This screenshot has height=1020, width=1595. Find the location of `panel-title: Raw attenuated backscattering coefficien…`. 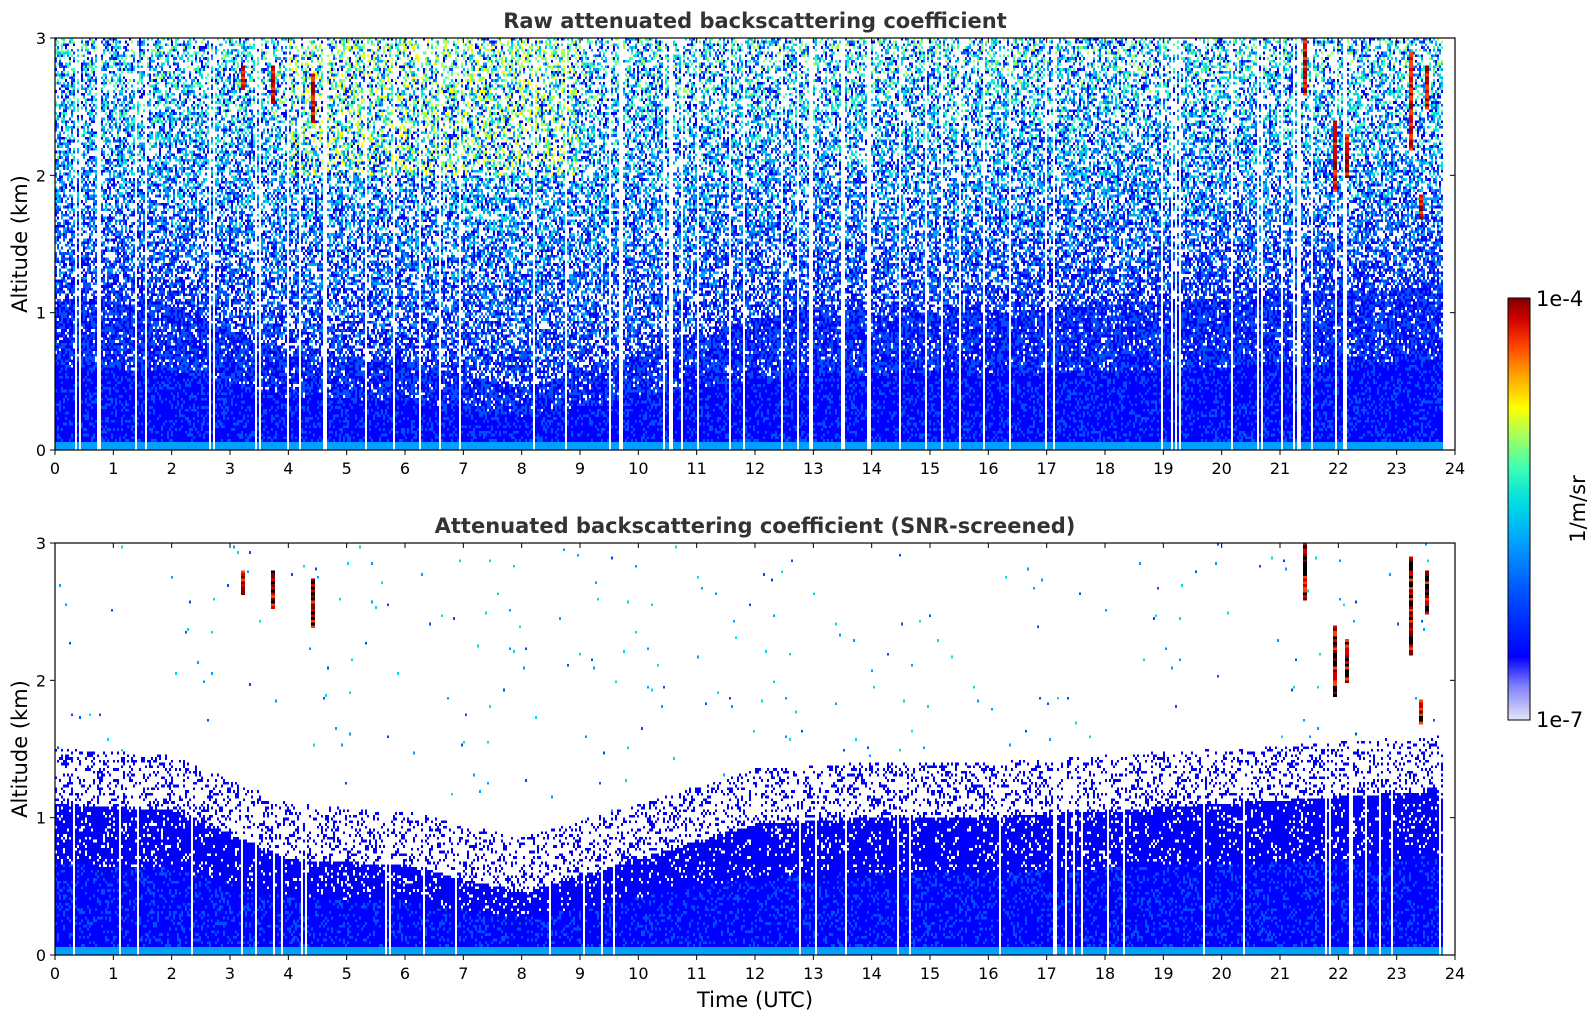

panel-title: Raw attenuated backscattering coefficien… is located at coordinates (755, 21).